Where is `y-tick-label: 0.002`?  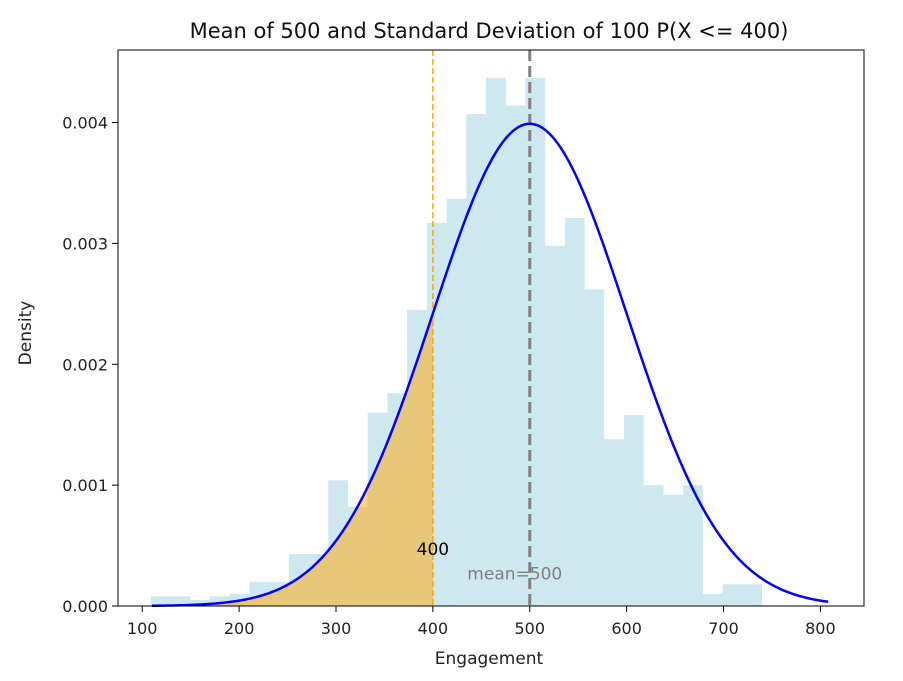 y-tick-label: 0.002 is located at coordinates (85, 364).